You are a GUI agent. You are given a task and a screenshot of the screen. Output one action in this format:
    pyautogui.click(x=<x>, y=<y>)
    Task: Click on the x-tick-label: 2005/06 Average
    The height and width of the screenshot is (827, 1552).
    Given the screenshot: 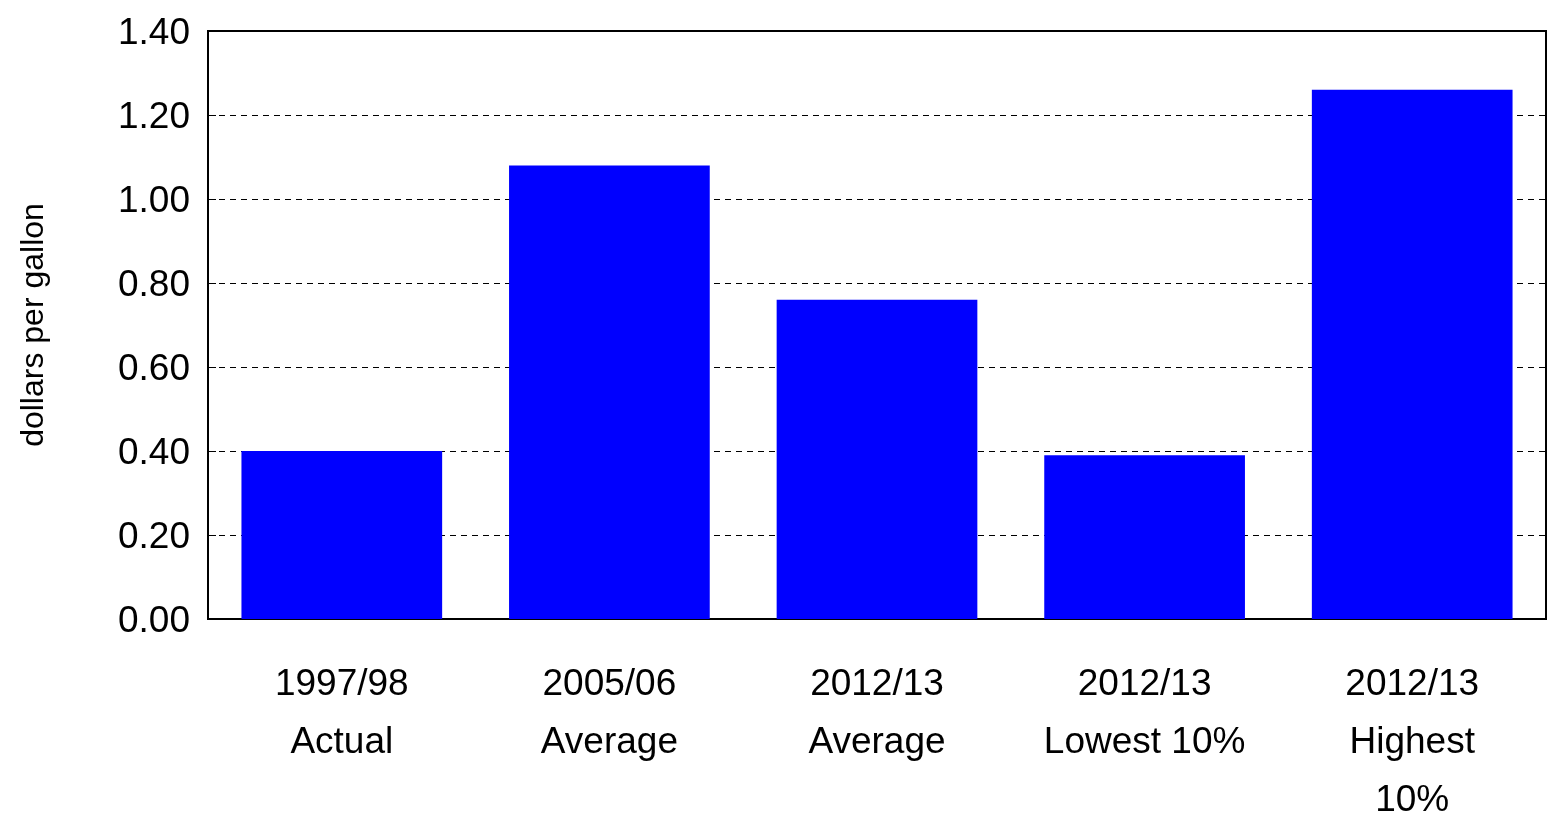 What is the action you would take?
    pyautogui.click(x=609, y=711)
    